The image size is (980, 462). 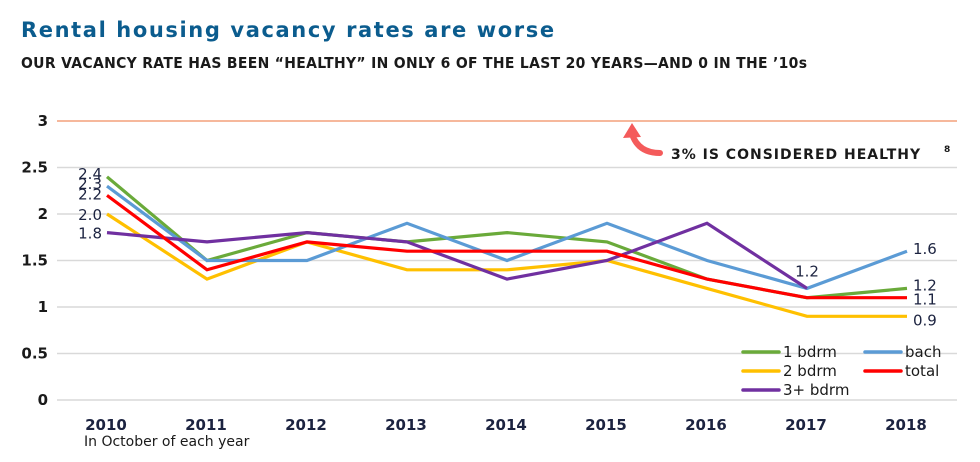 What do you see at coordinates (706, 425) in the screenshot?
I see `x-tick-label: 2016` at bounding box center [706, 425].